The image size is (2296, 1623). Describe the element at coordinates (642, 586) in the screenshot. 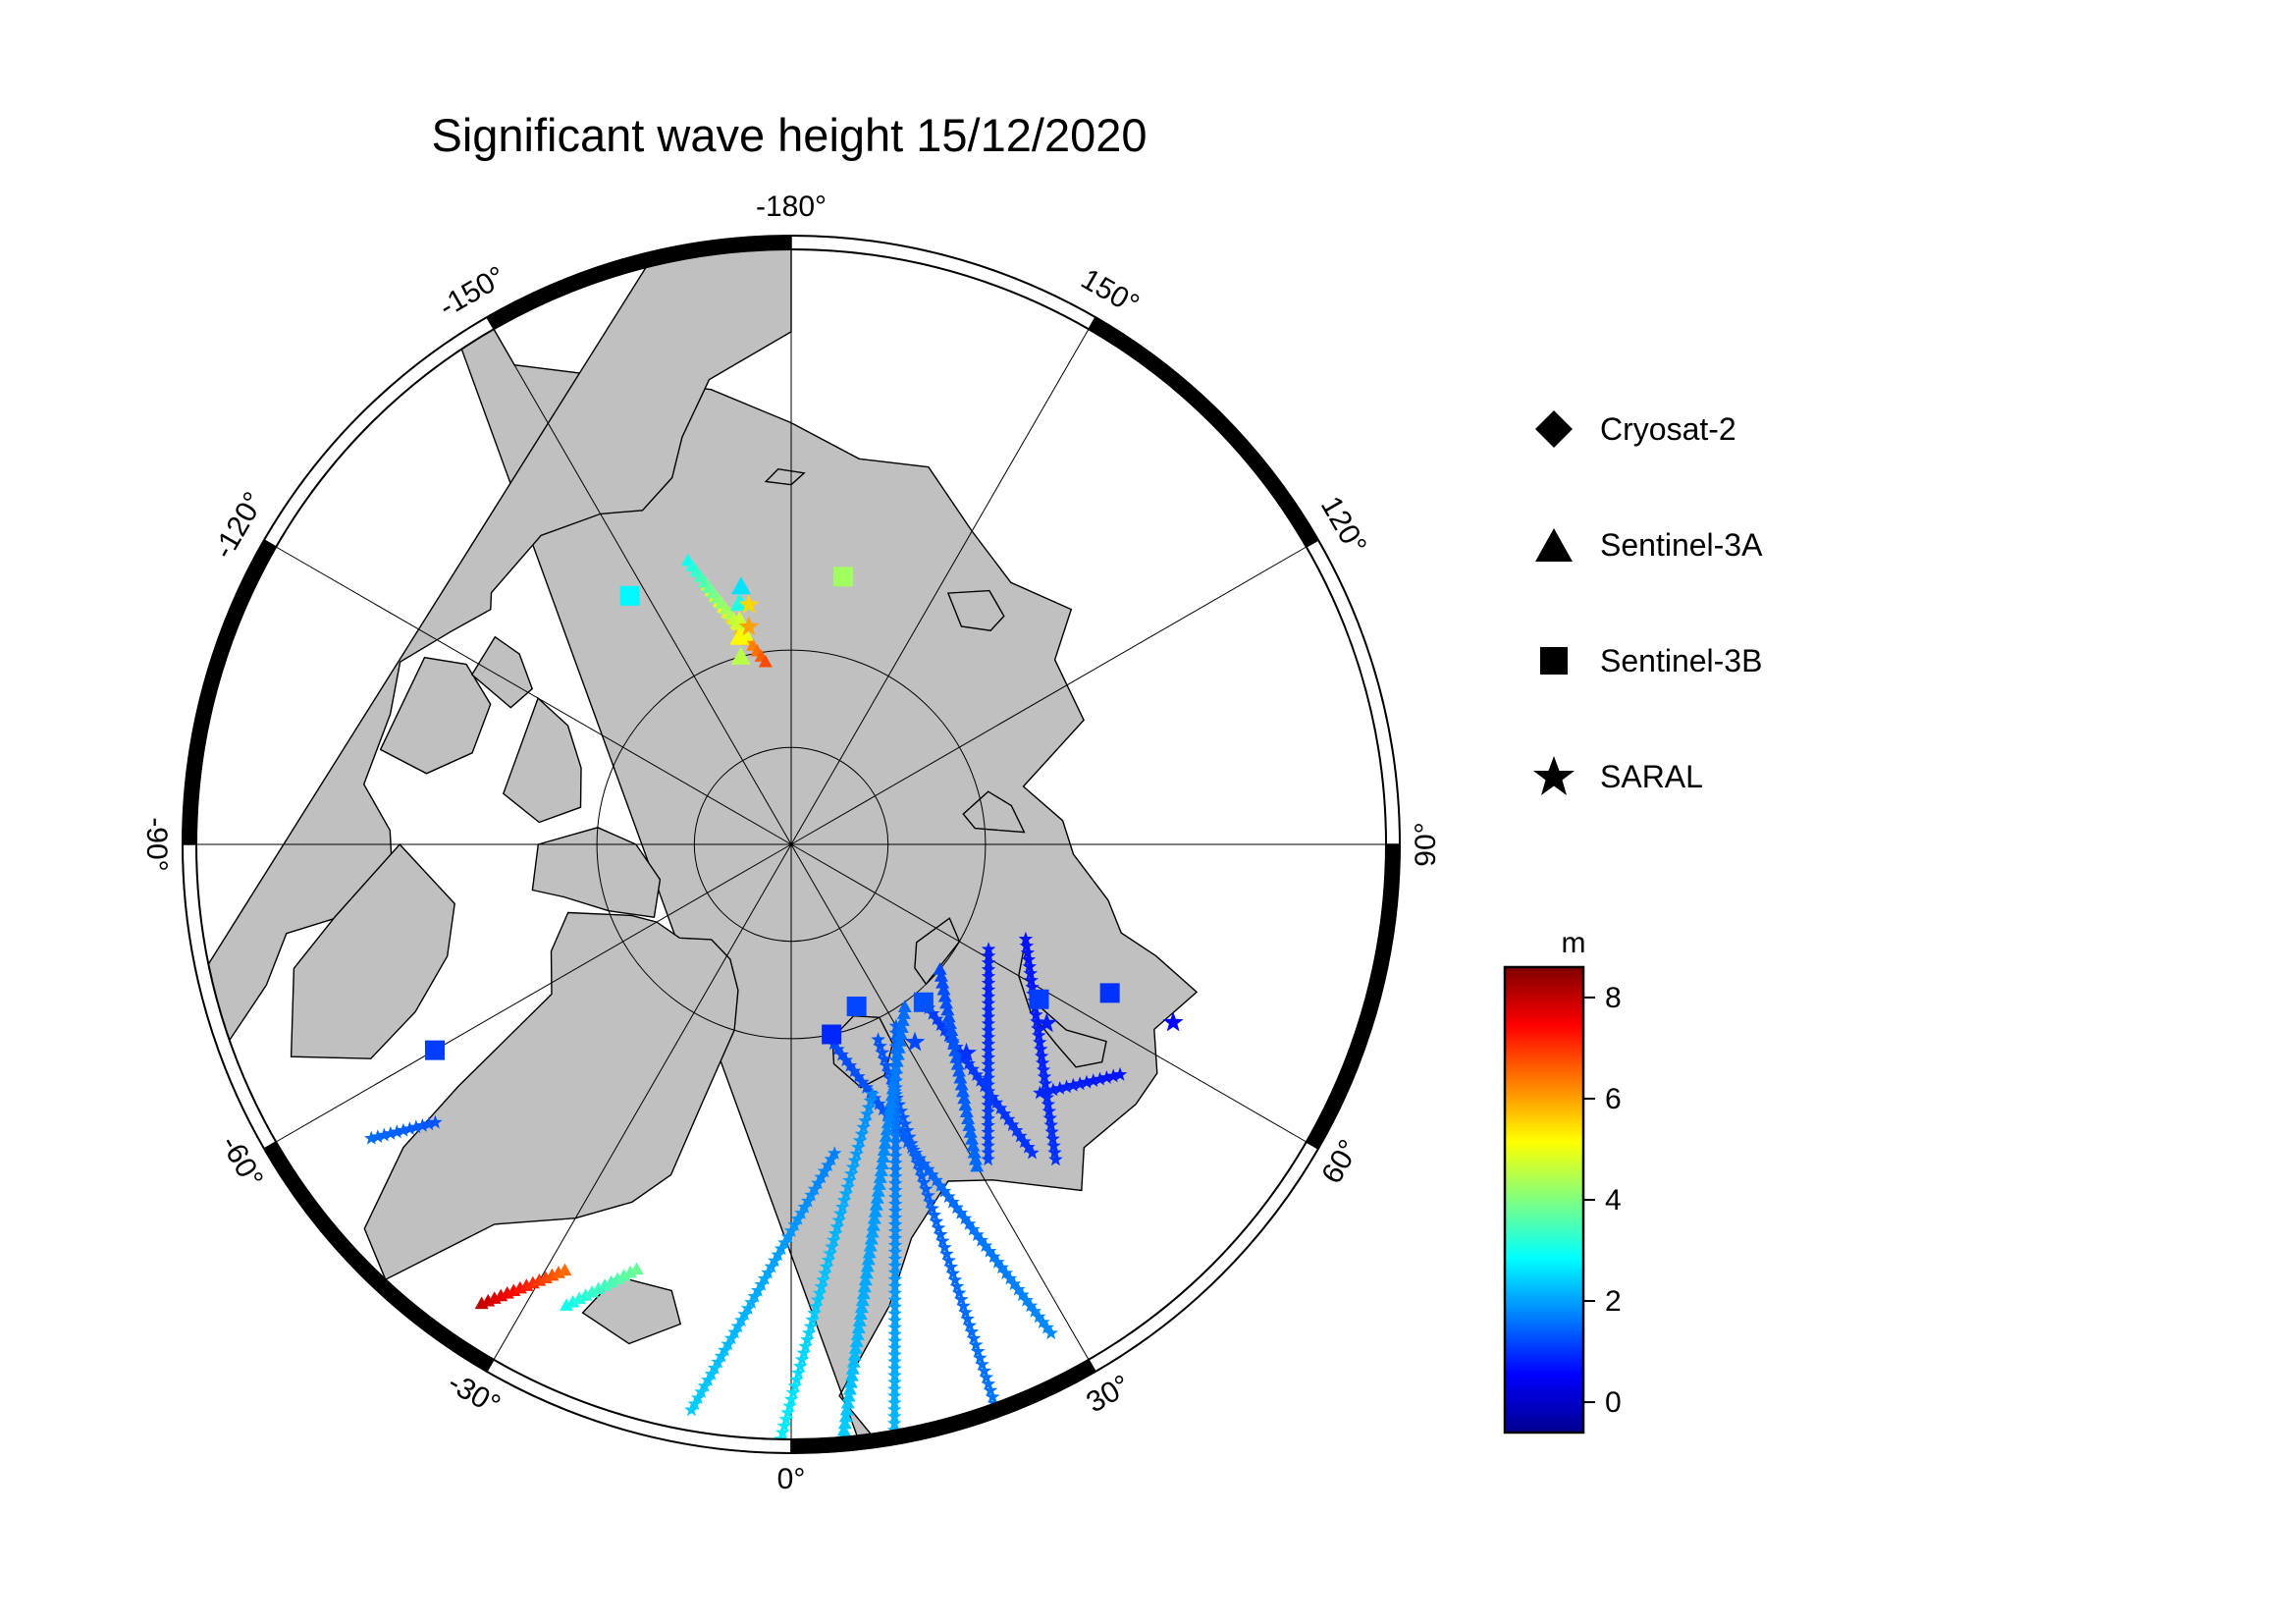

I see `meridian-line` at that location.